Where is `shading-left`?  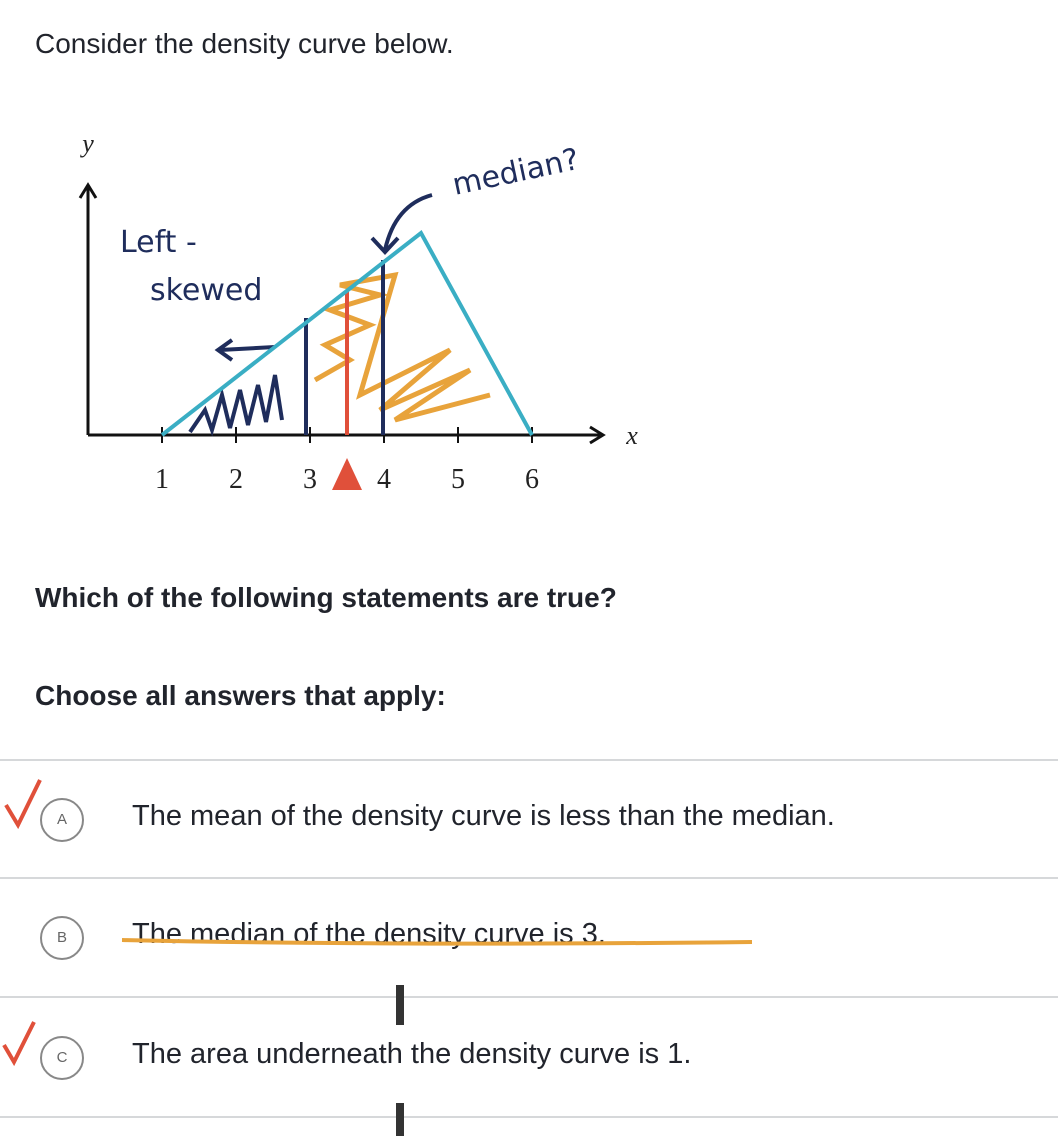
shading-left is located at coordinates (236, 405).